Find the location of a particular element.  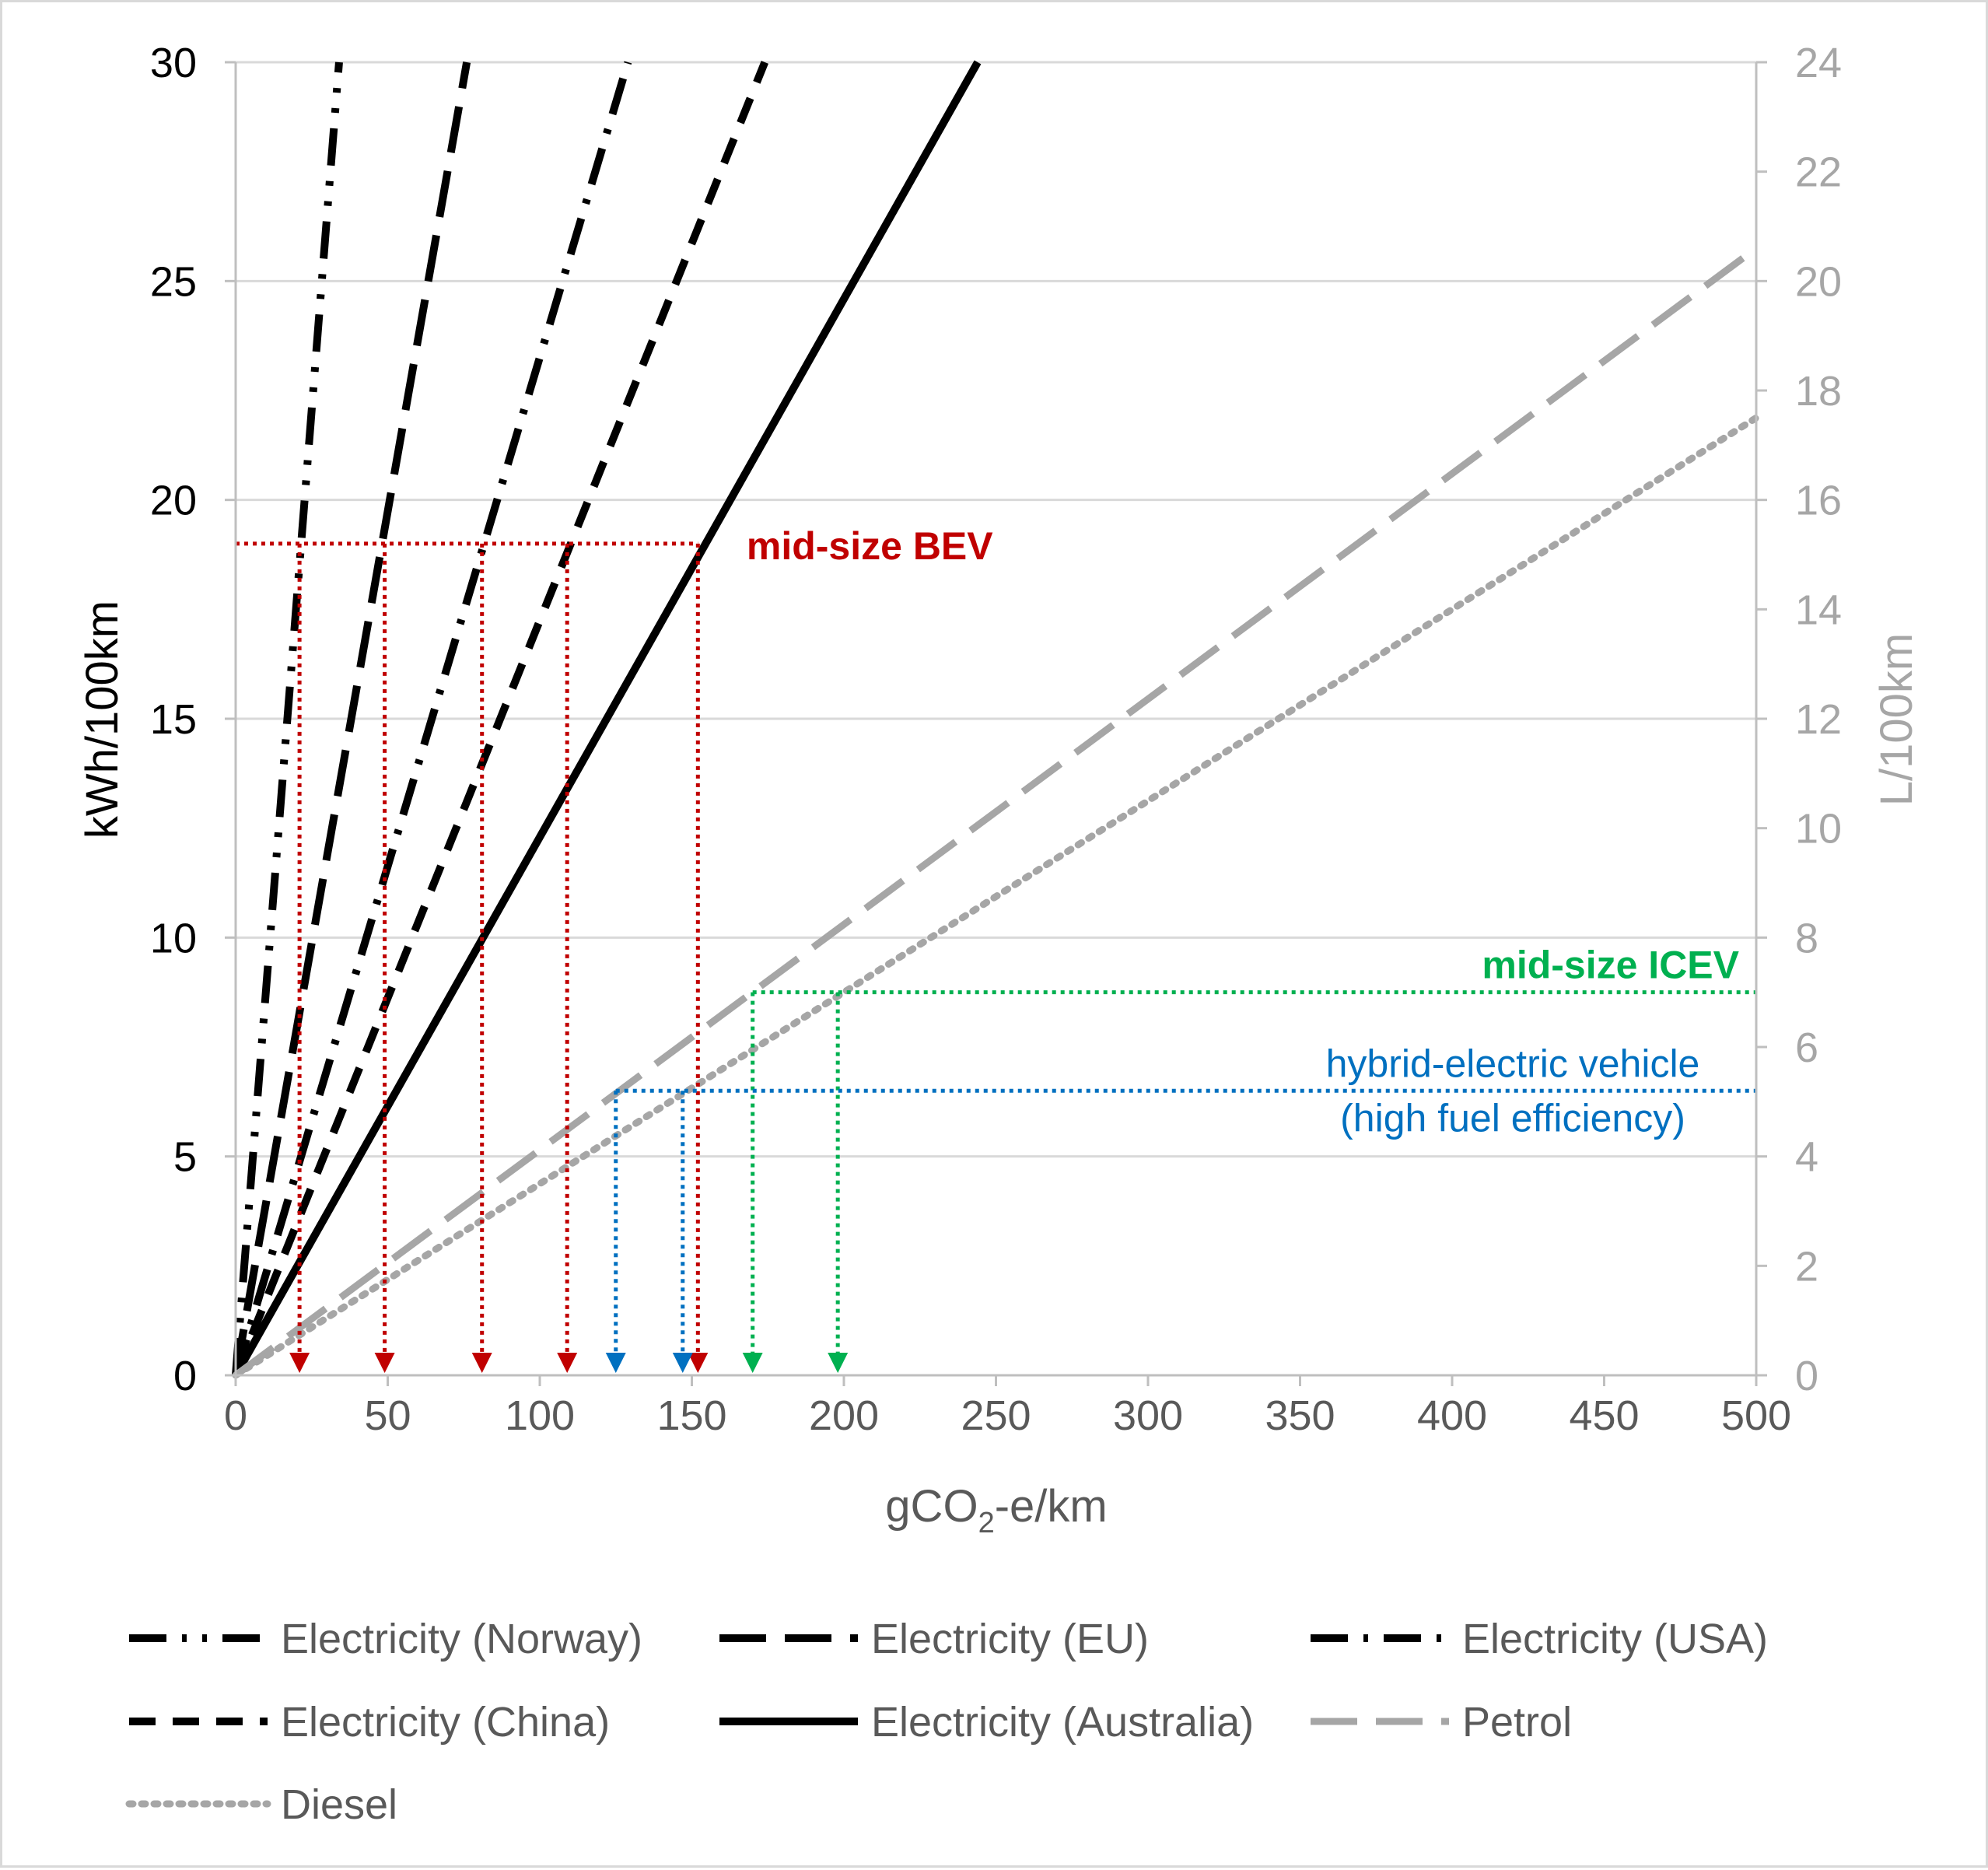

annotation-label-hybrid-electric-vehicle-line2: (high fuel efficiency) is located at coordinates (1513, 1118).